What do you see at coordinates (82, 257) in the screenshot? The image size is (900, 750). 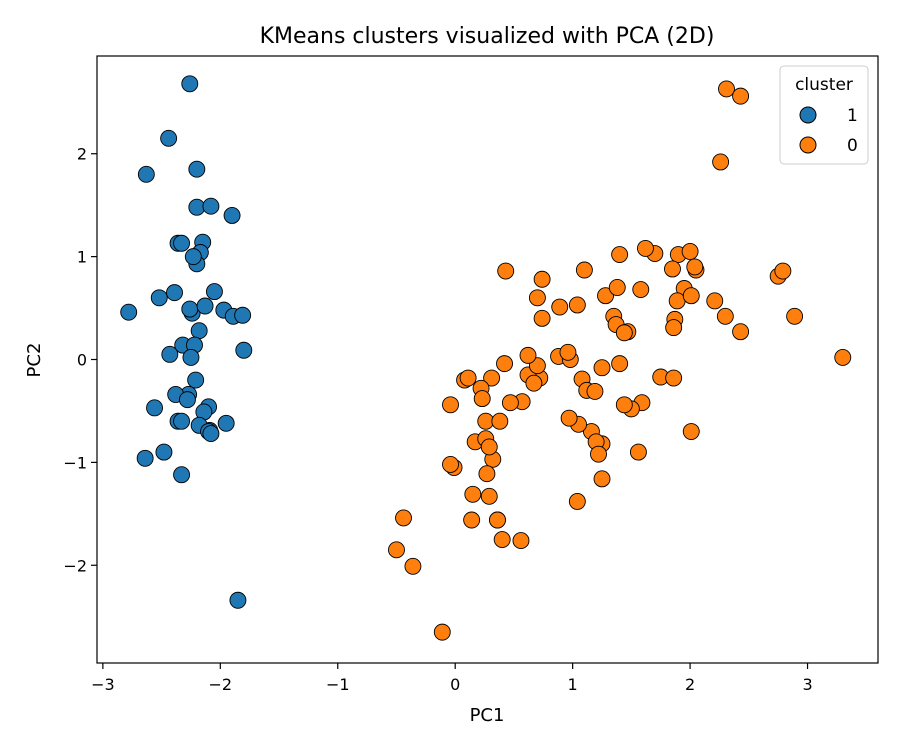 I see `y-tick-label: 1` at bounding box center [82, 257].